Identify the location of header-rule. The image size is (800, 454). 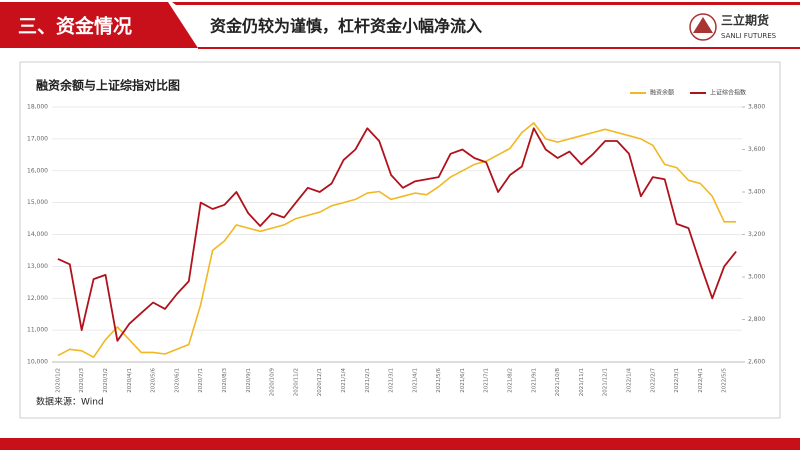
(486, 3).